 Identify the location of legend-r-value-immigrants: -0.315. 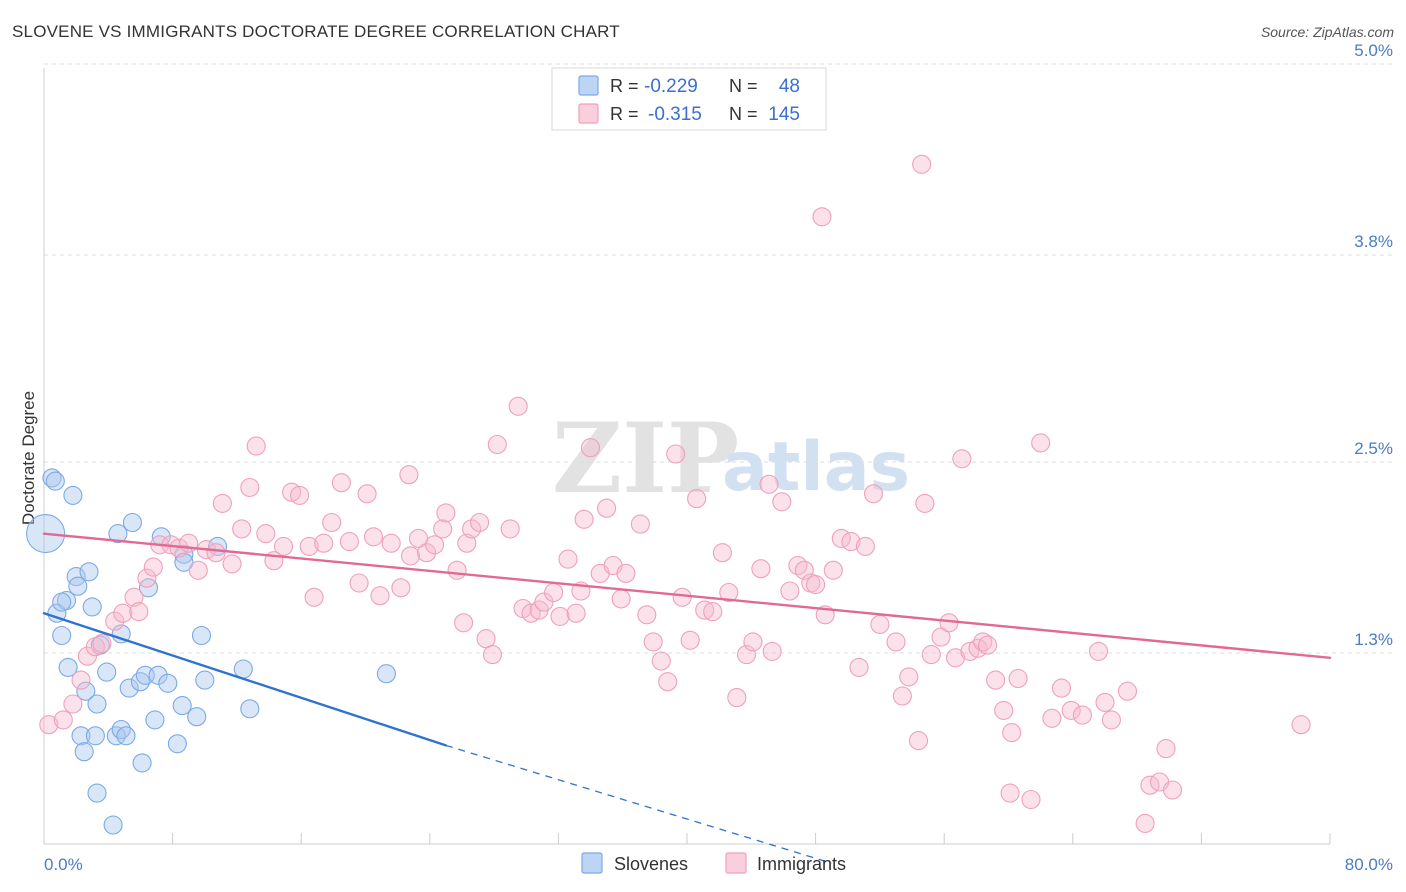
(675, 114).